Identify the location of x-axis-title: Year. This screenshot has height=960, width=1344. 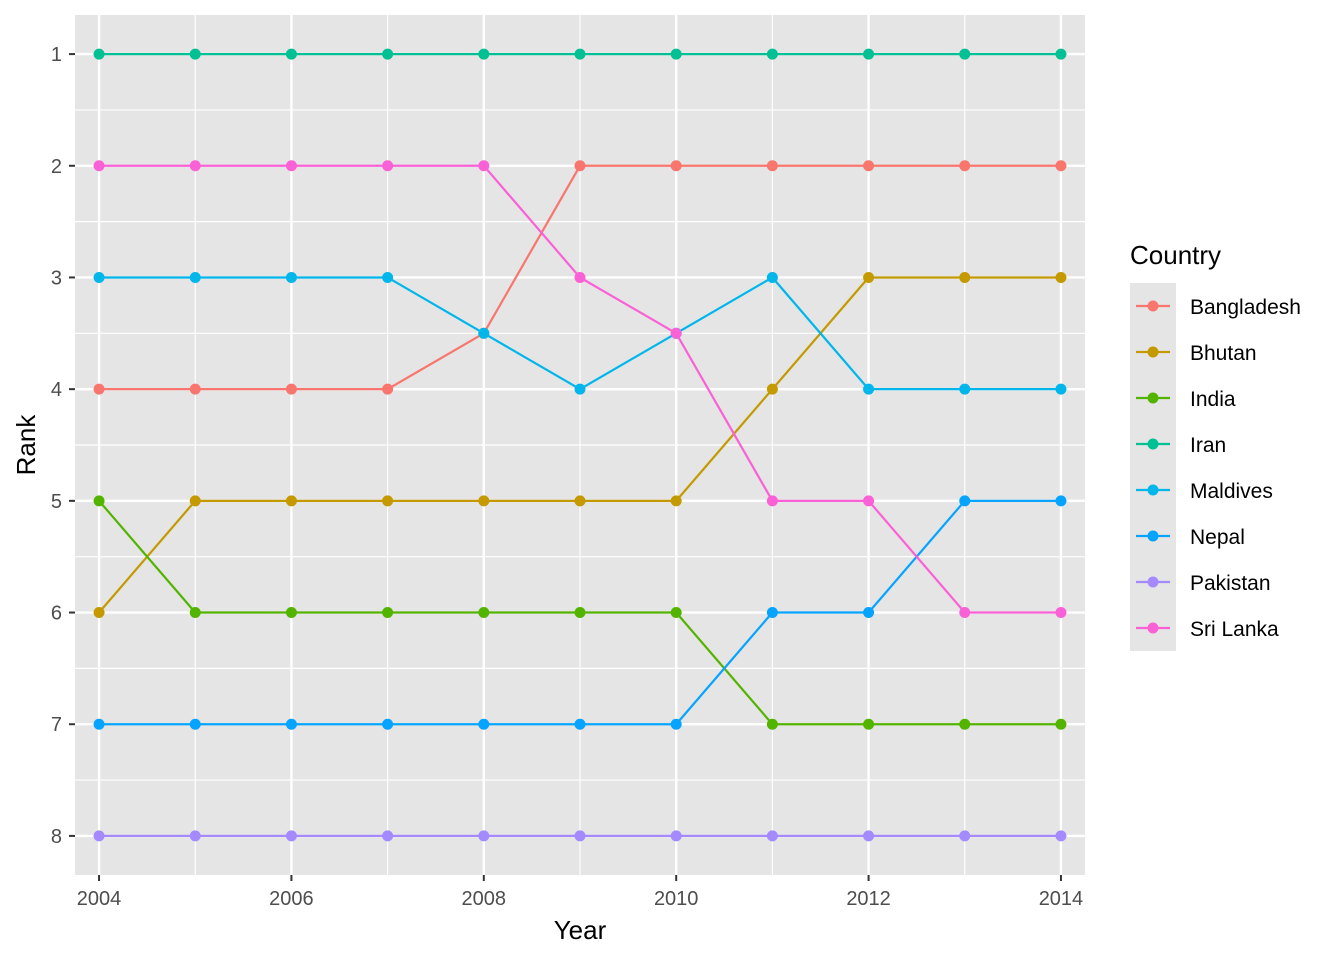
(580, 930).